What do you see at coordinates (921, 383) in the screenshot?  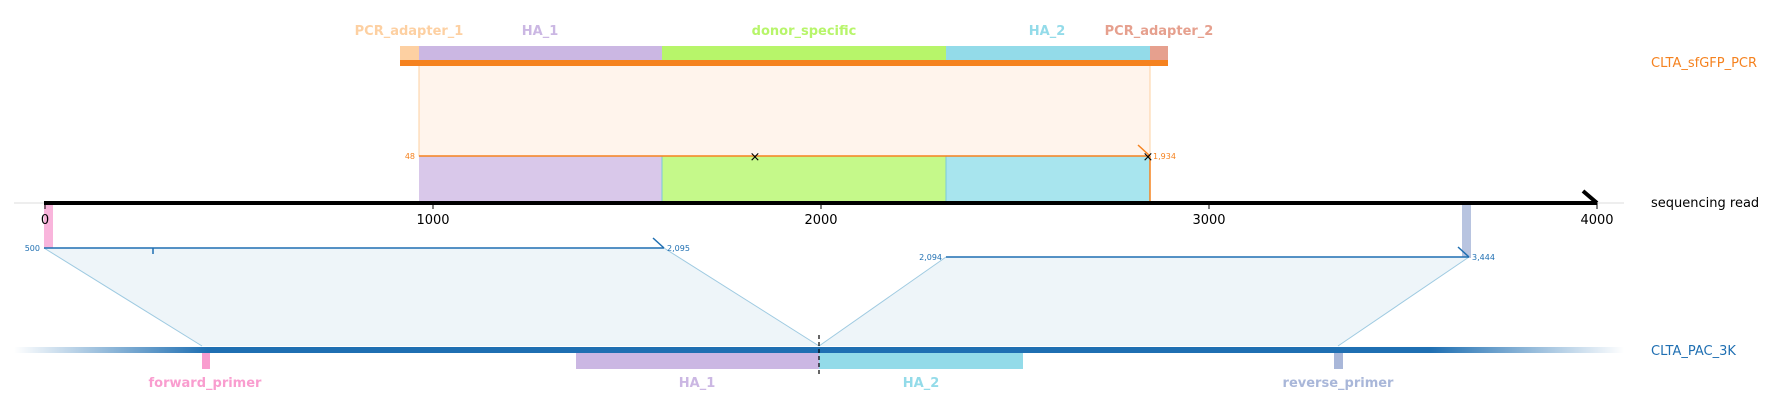 I see `ref-feature-ha-2-label: HA_2` at bounding box center [921, 383].